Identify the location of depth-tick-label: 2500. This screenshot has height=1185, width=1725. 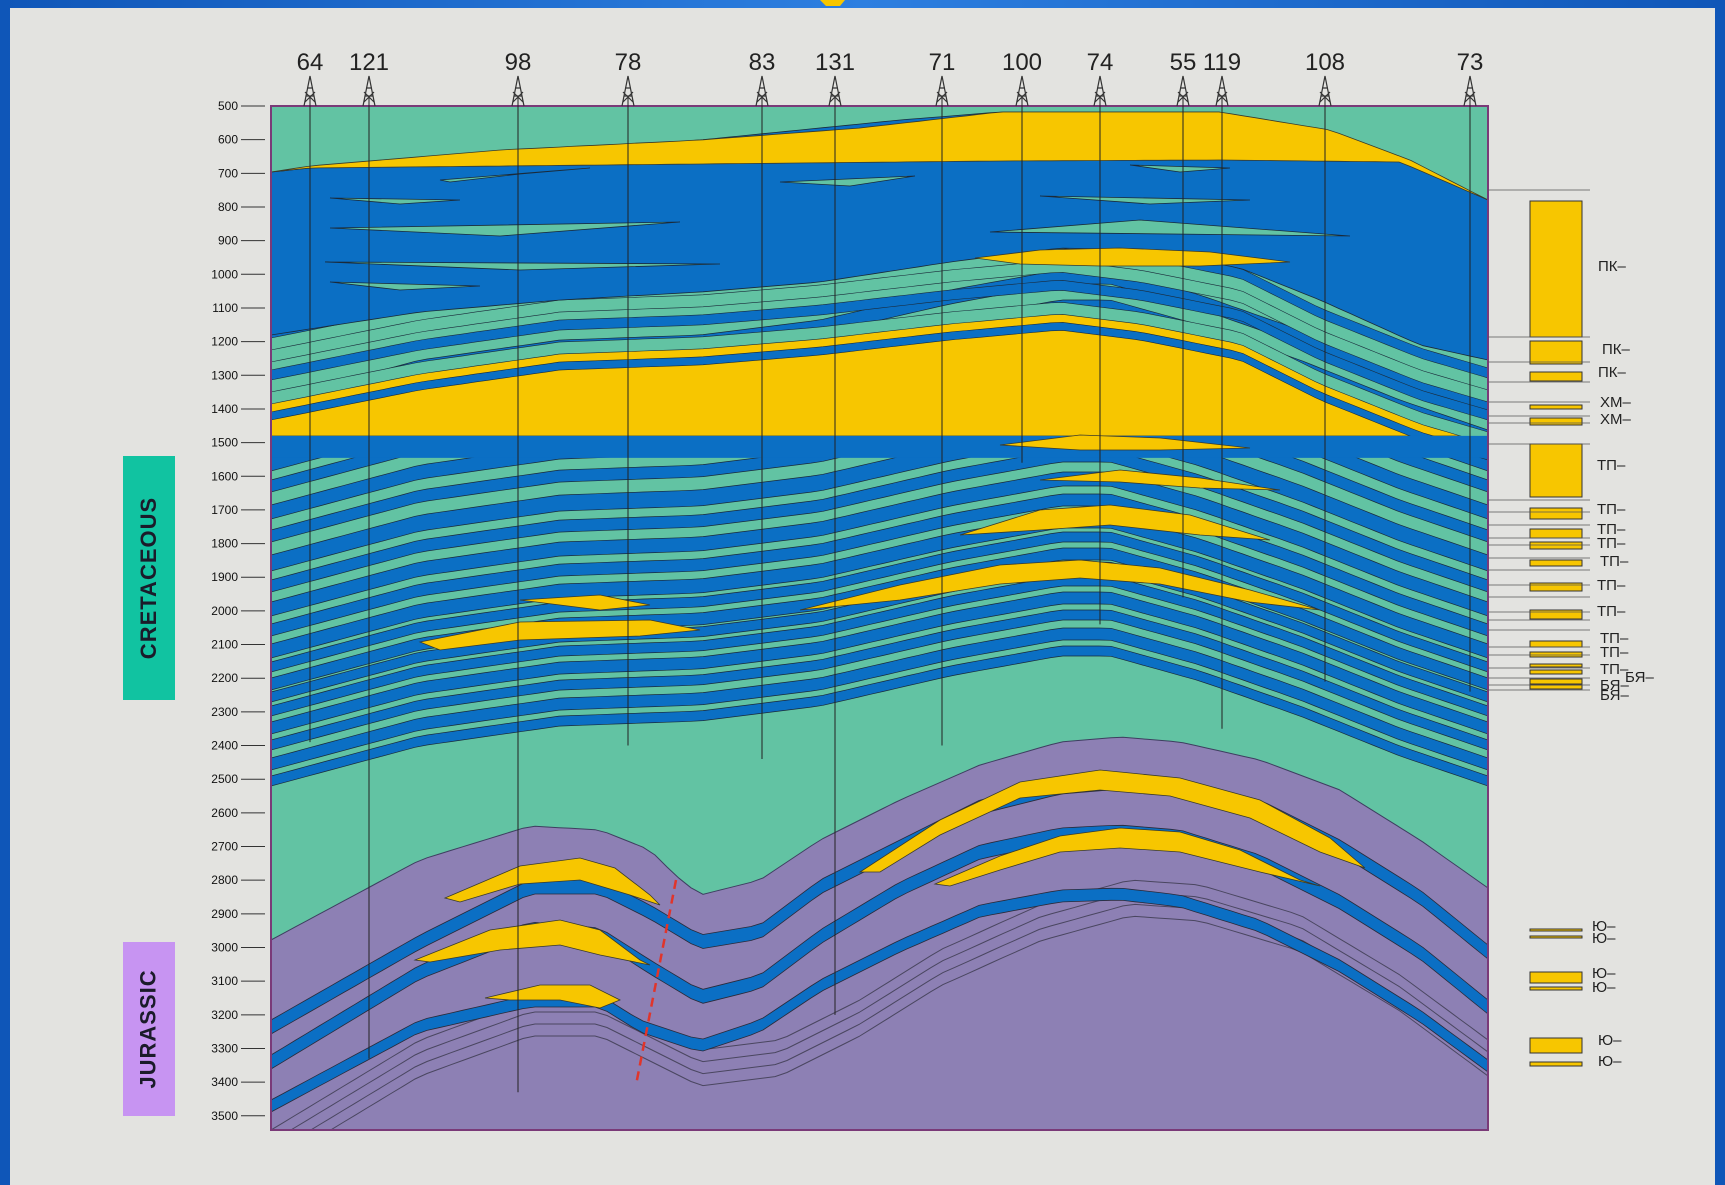
(224, 779).